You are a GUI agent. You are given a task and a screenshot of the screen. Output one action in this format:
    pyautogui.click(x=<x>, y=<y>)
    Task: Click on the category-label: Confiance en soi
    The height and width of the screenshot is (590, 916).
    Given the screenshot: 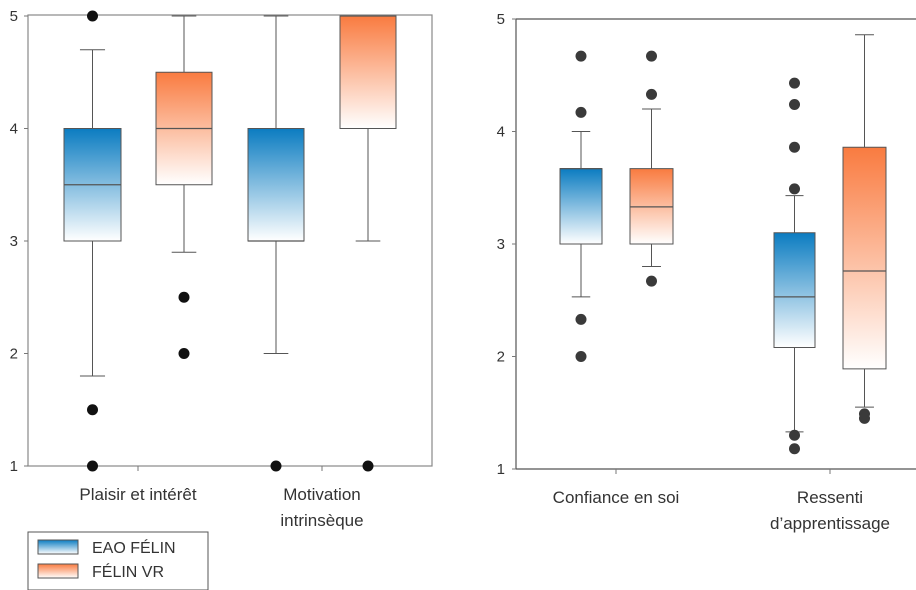 What is the action you would take?
    pyautogui.click(x=616, y=497)
    